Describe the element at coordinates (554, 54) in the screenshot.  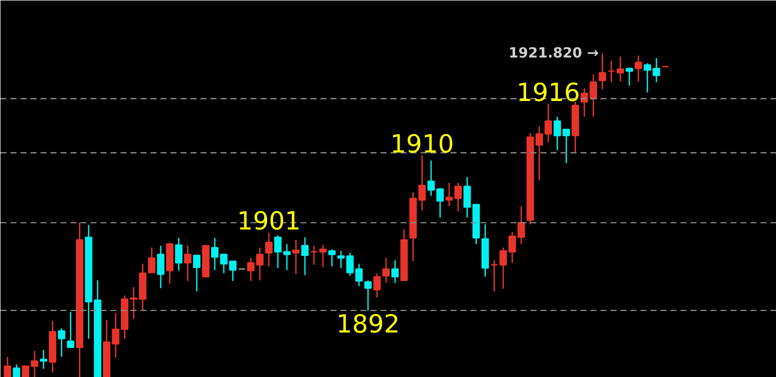
I see `annotation: 1921.820 →` at that location.